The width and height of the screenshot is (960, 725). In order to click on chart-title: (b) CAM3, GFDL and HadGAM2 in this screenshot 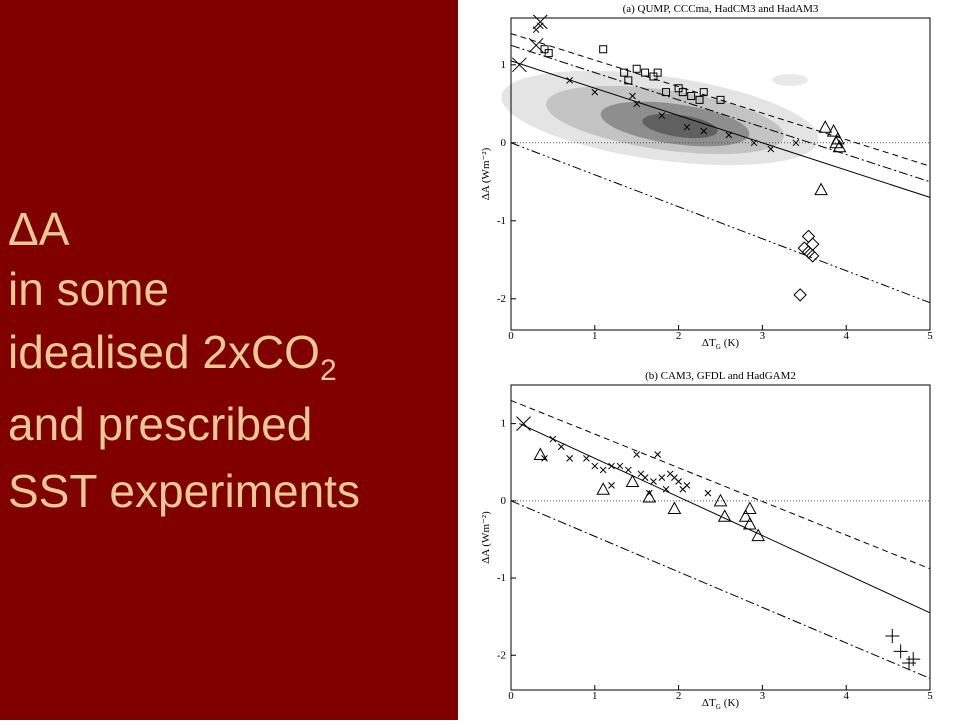, I will do `click(720, 376)`.